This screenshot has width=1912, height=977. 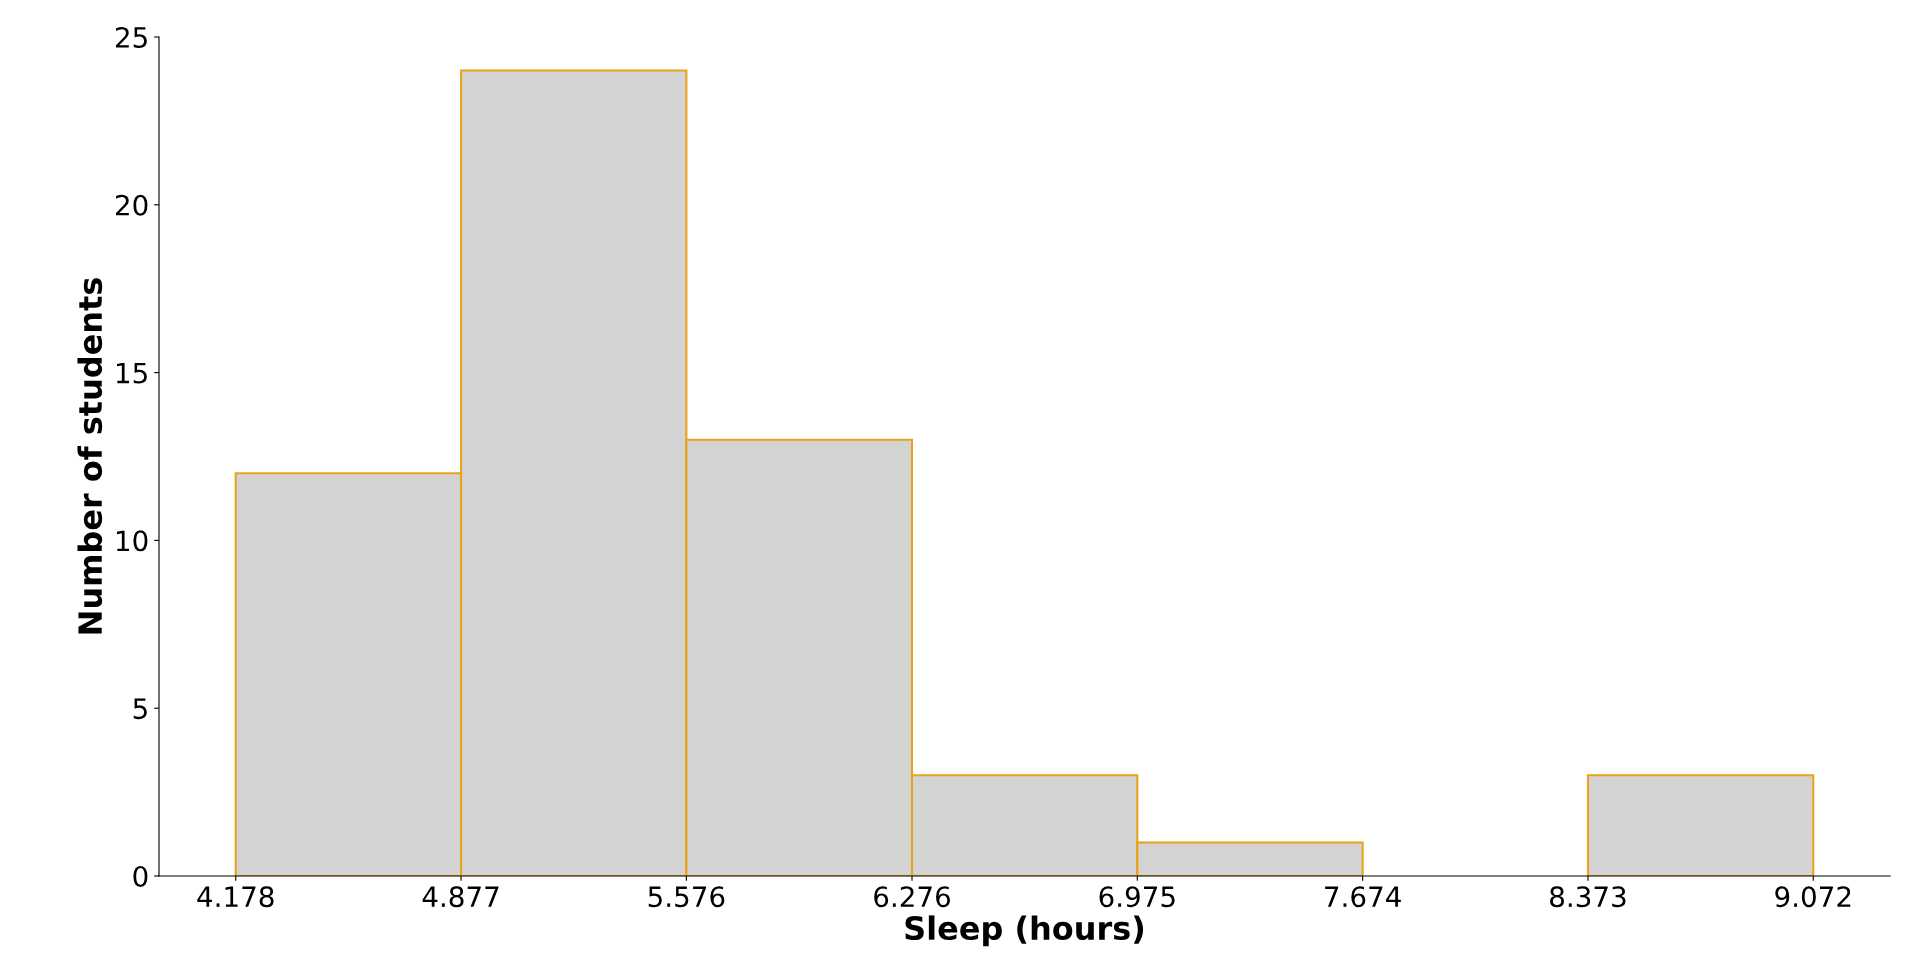 What do you see at coordinates (131, 37) in the screenshot?
I see `y-tick-label: 25` at bounding box center [131, 37].